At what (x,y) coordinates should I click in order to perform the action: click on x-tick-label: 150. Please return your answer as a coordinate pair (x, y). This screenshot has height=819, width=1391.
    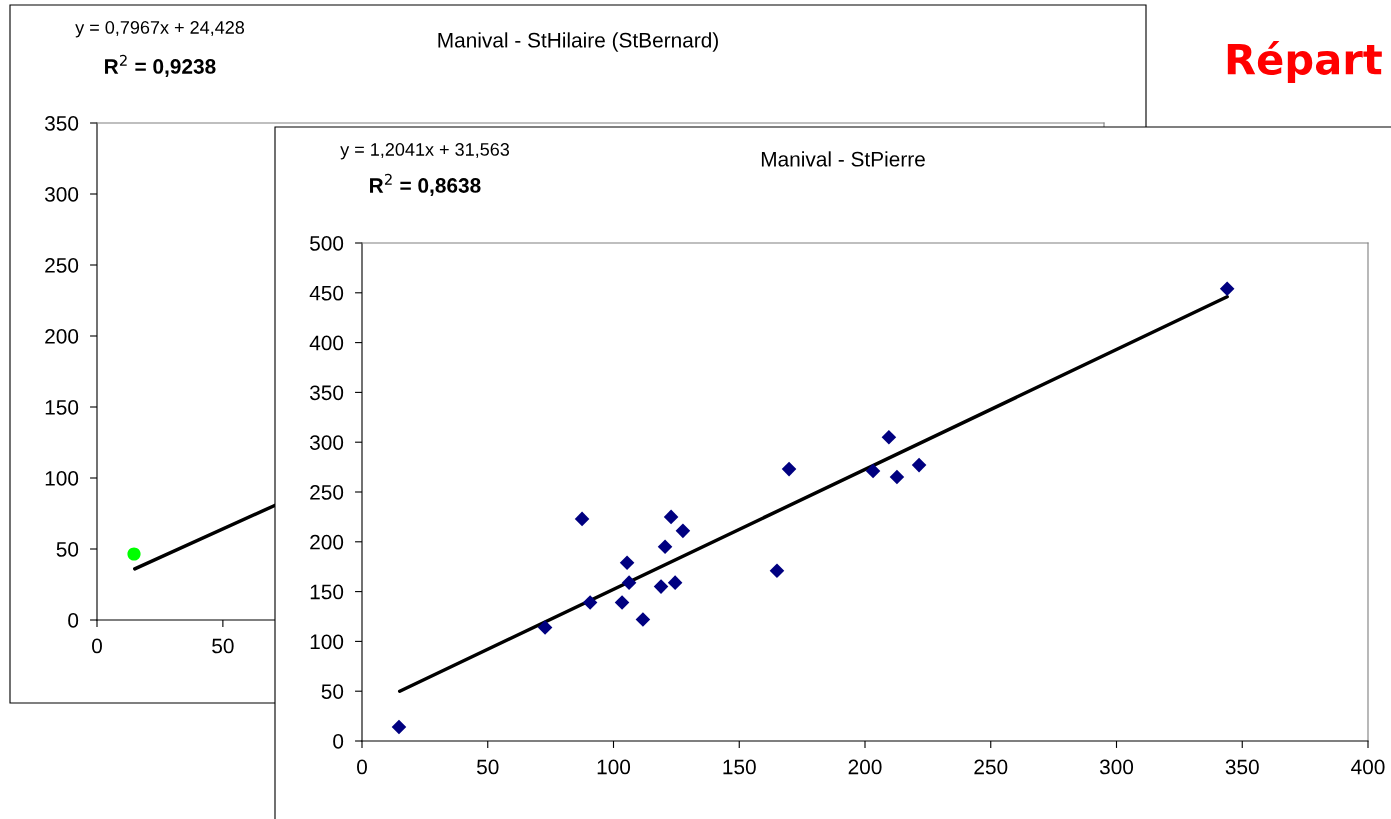
    Looking at the image, I should click on (739, 767).